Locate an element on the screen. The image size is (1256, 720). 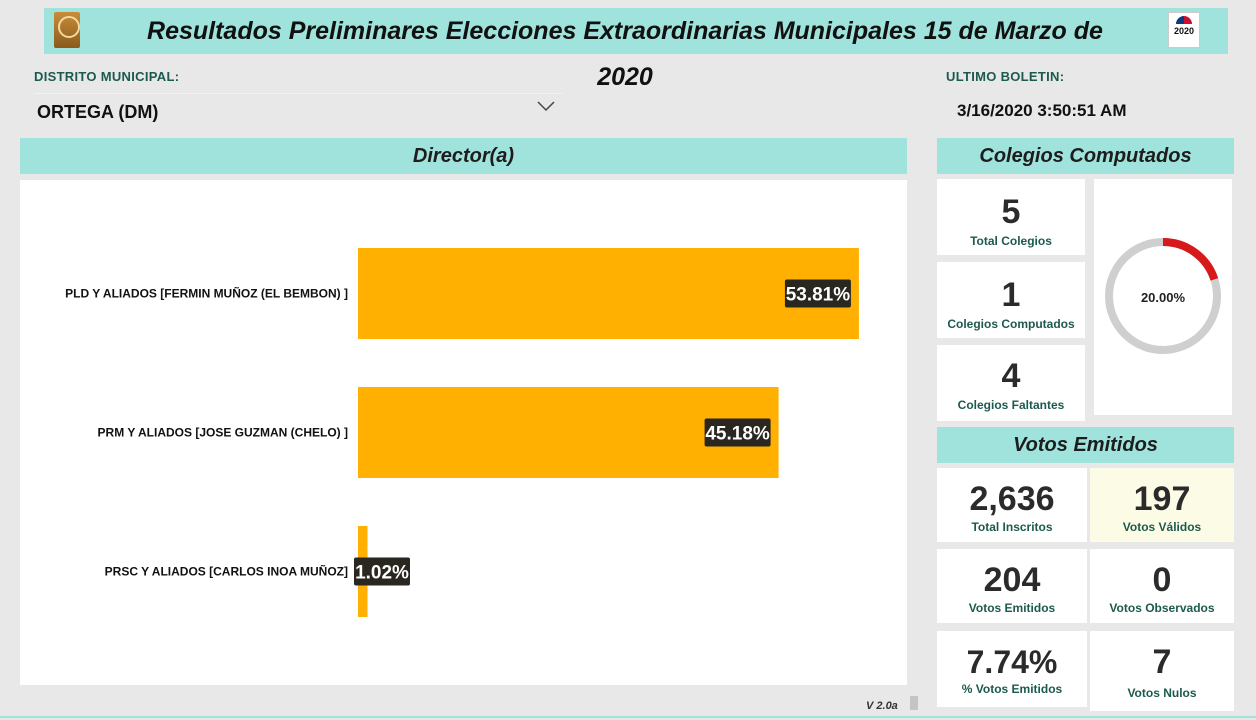
colegios-computados-card: 1 Colegios Computados is located at coordinates (1011, 300).